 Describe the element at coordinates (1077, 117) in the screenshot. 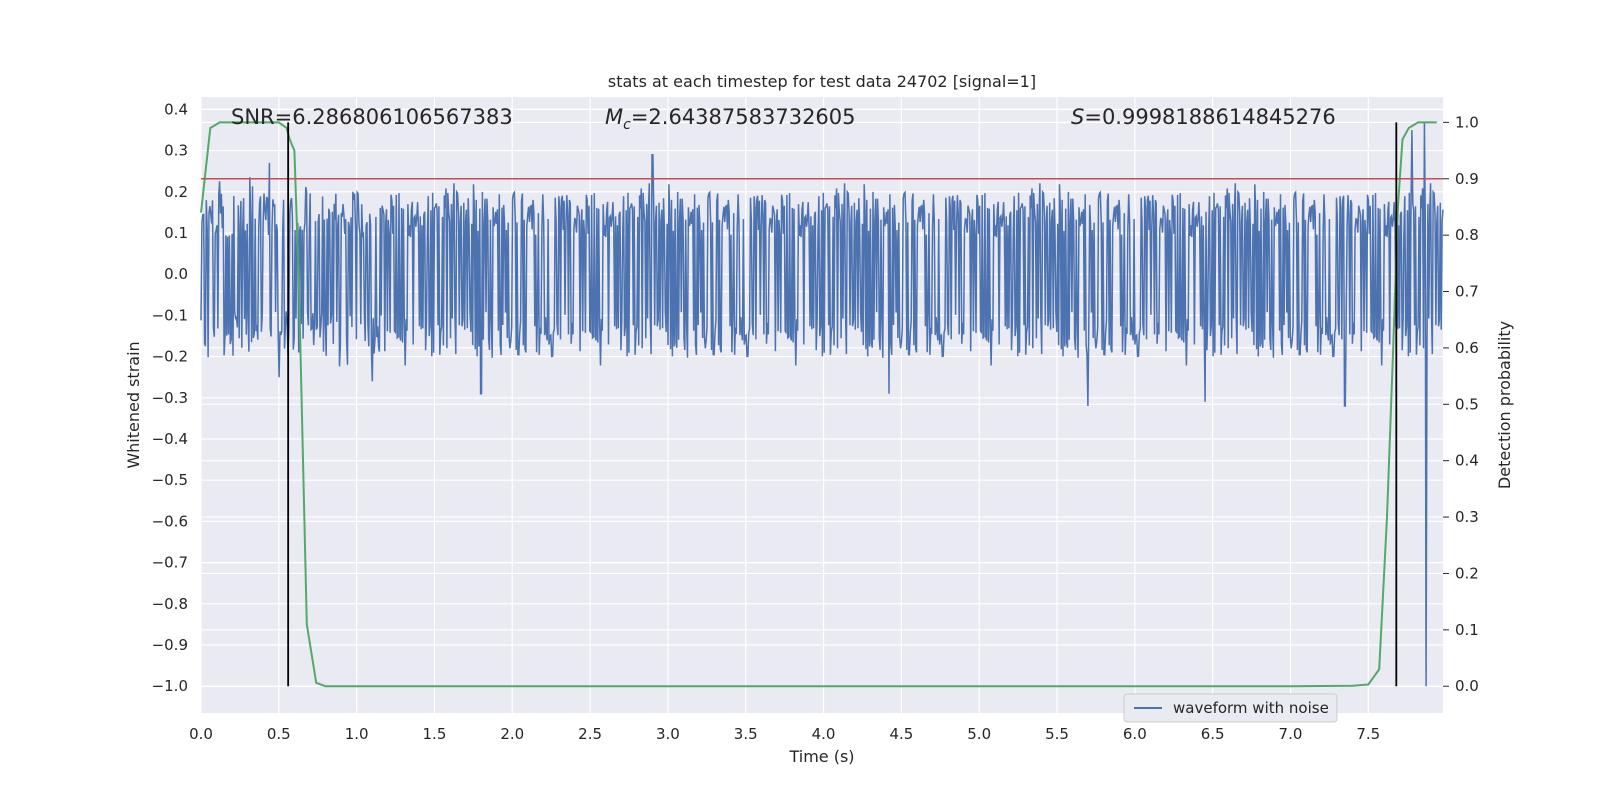

I see `s-symbol: S` at that location.